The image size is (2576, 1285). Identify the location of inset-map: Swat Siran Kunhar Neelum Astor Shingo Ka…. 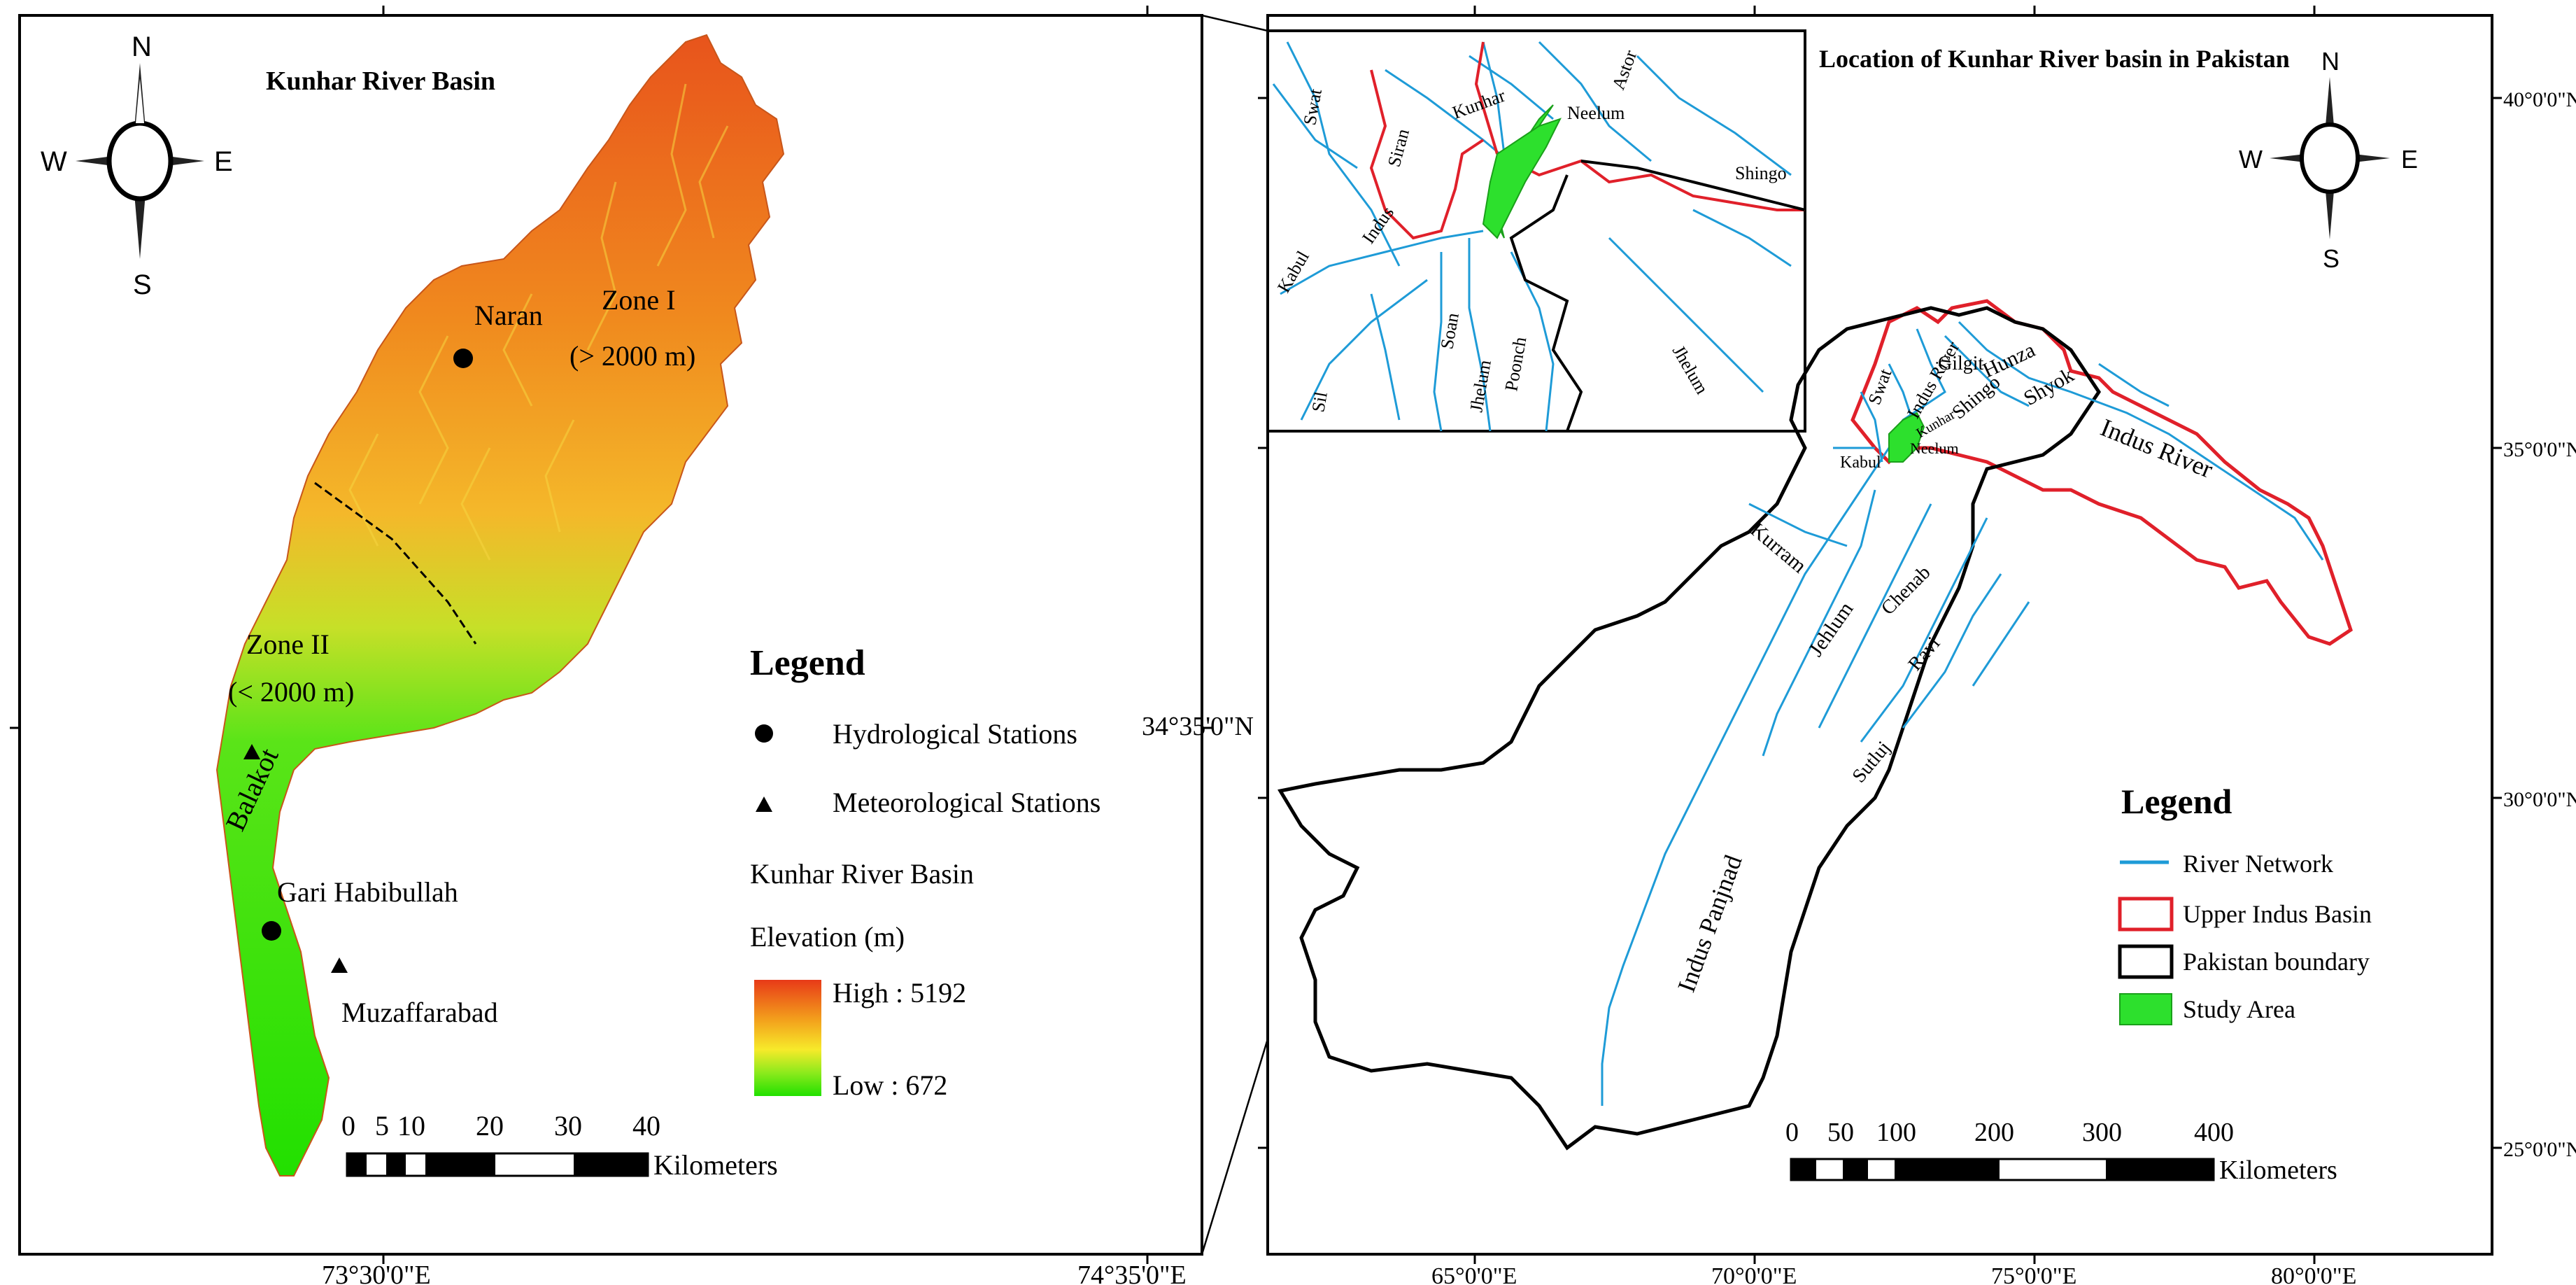
(1536, 231).